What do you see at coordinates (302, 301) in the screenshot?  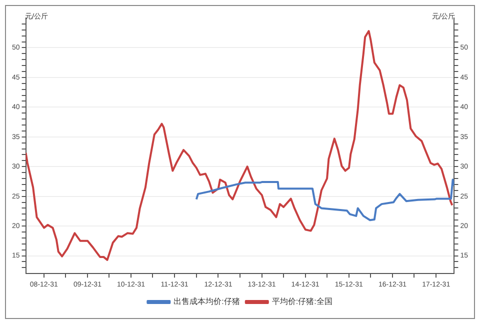 I see `legend-label: 平均价:仔猪:全国` at bounding box center [302, 301].